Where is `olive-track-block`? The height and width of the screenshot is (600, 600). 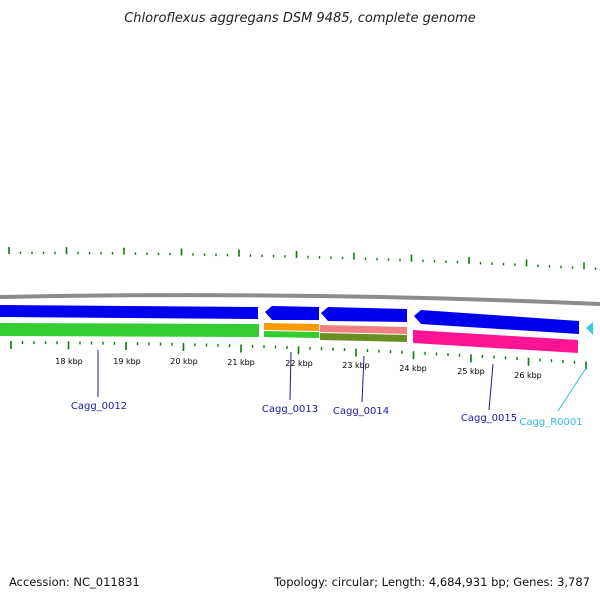
olive-track-block is located at coordinates (363, 337).